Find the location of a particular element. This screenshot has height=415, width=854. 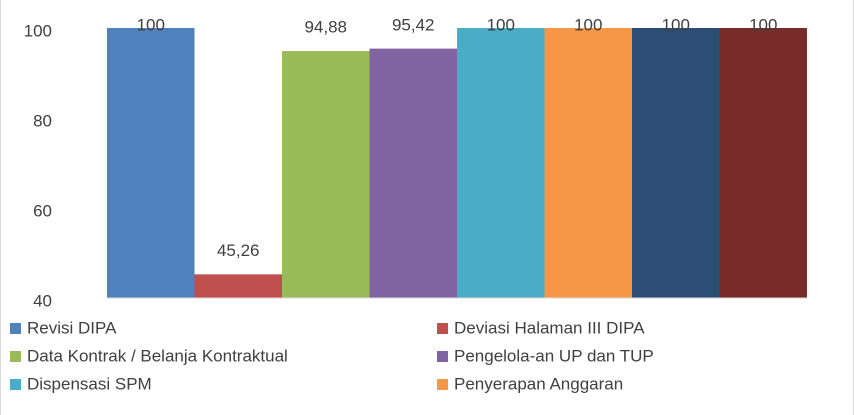

legend-label: Revisi DIPA is located at coordinates (72, 327).